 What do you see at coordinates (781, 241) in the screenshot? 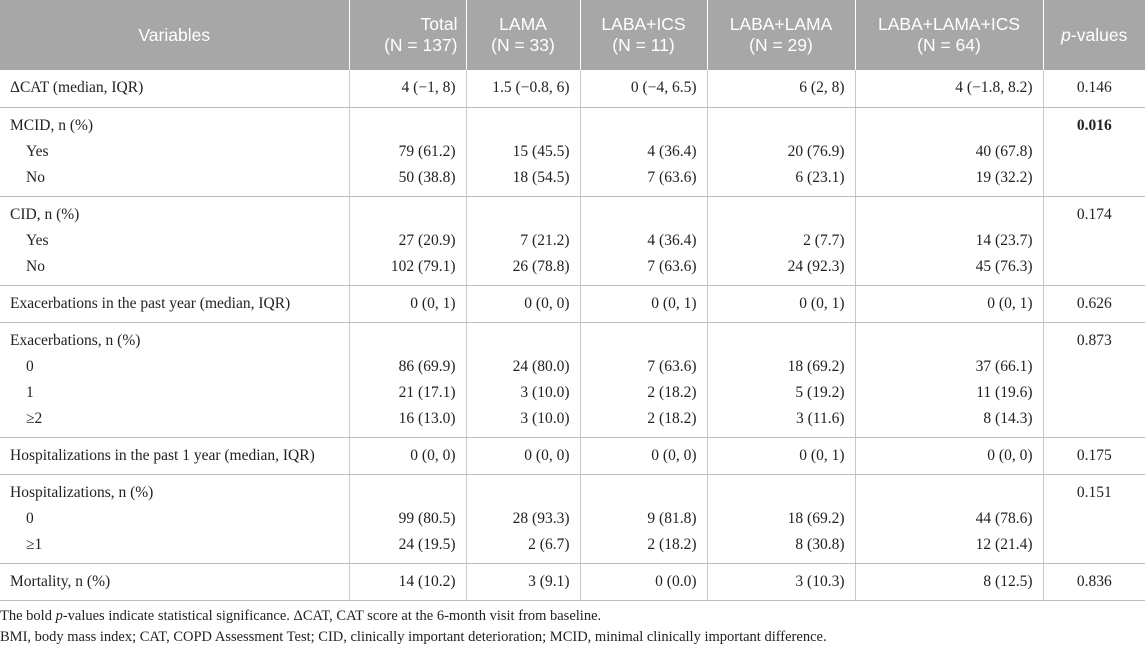
I see `value-cell: 2 (7.7) 24 (92.3)` at bounding box center [781, 241].